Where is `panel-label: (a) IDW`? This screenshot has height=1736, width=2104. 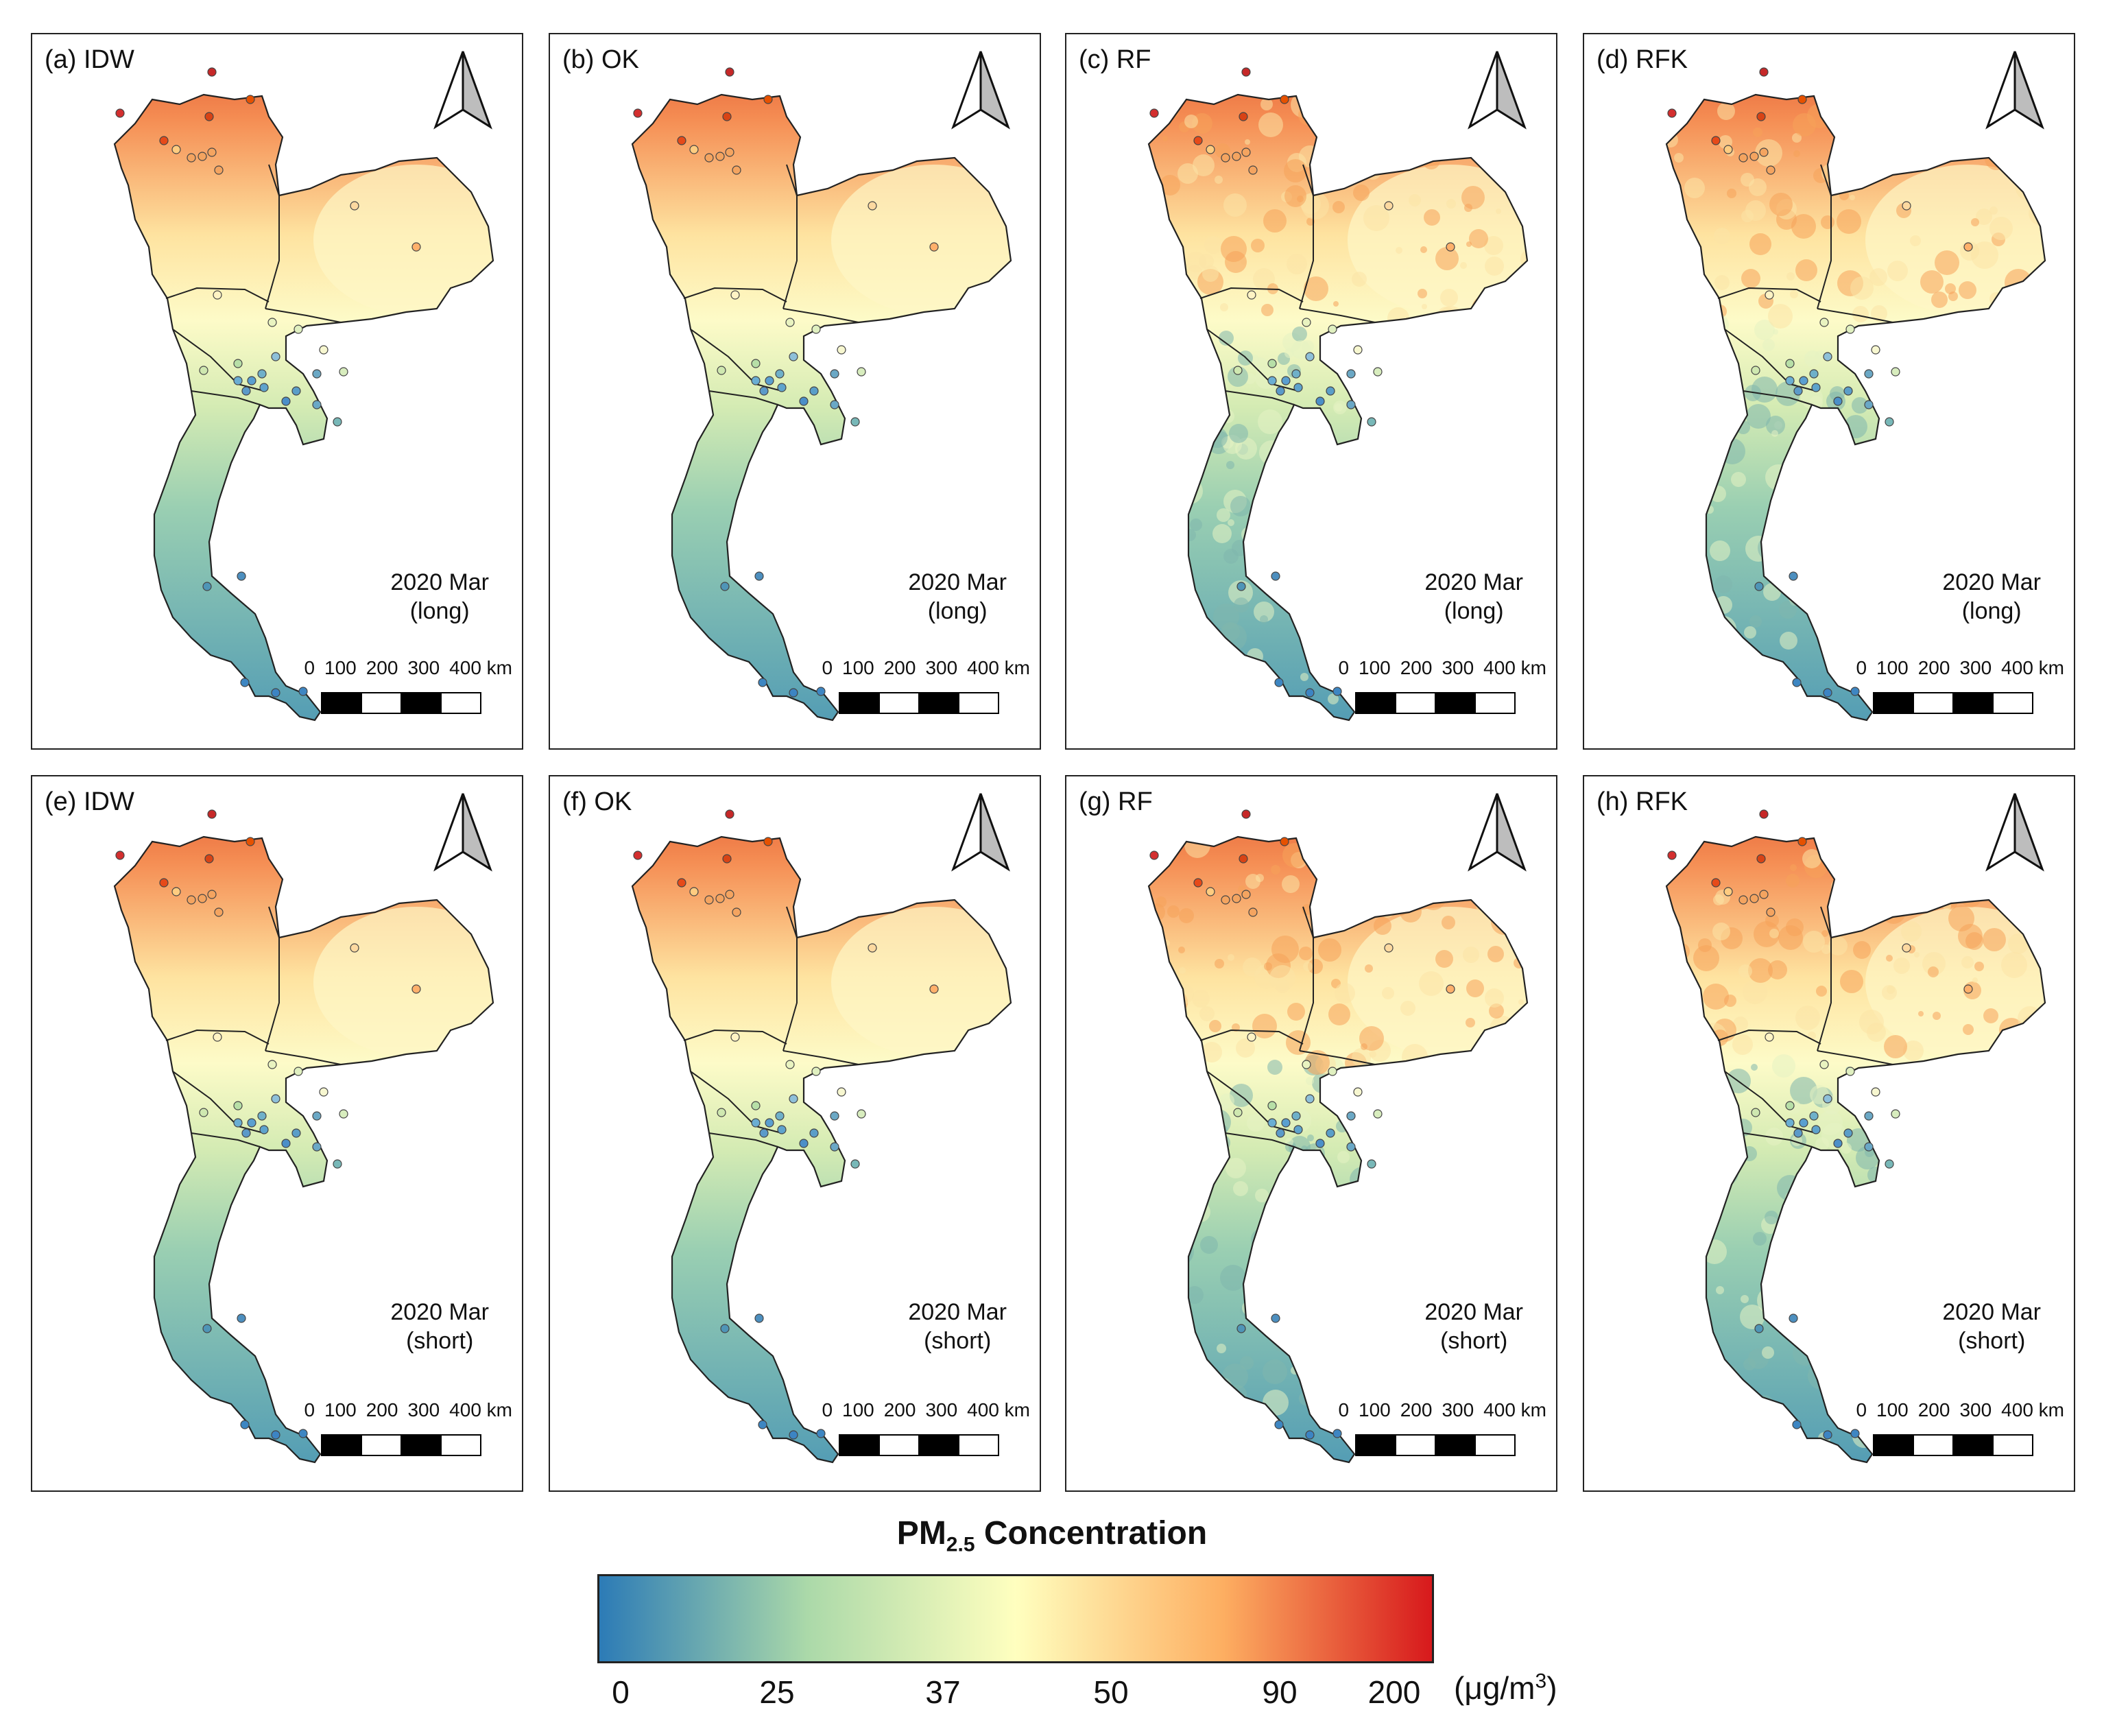
panel-label: (a) IDW is located at coordinates (89, 59).